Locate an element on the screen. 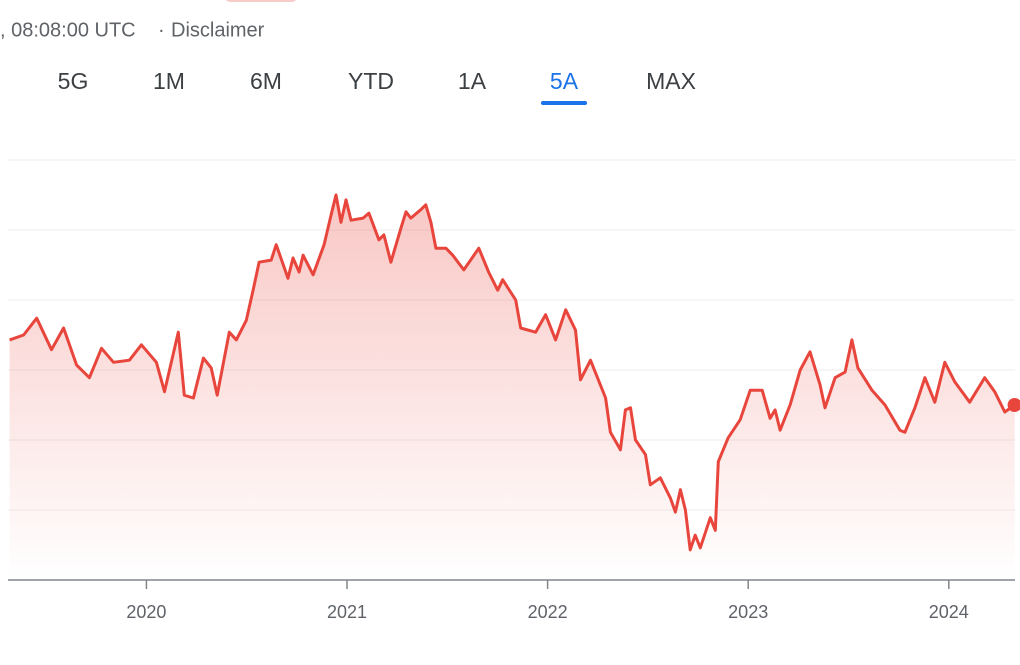  x-tick-label: 2022 is located at coordinates (548, 612).